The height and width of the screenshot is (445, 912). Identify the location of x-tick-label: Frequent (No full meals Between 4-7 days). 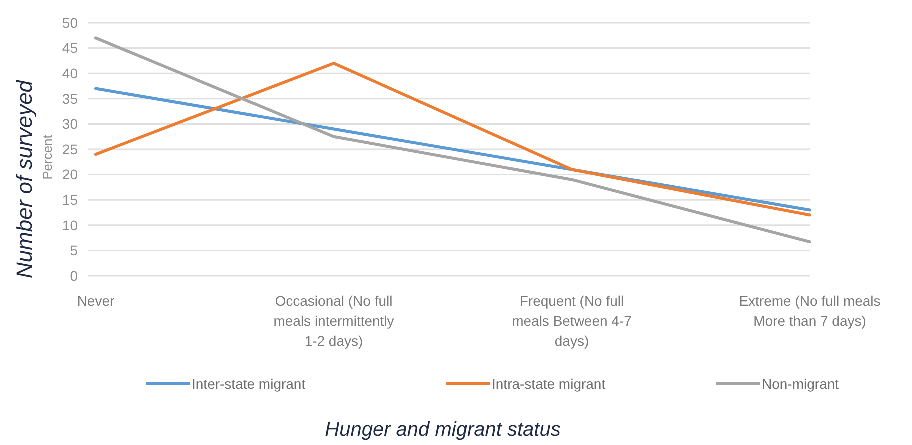
(572, 321).